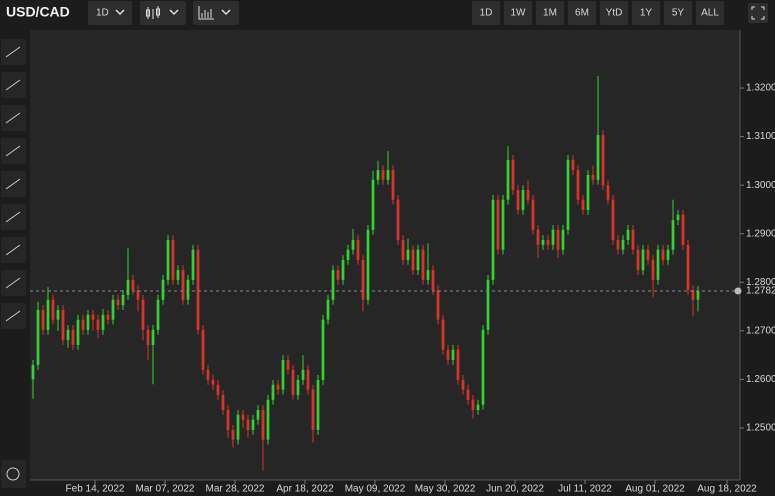 This screenshot has height=496, width=775. I want to click on x-tick-label: Mar 07, 2022, so click(165, 489).